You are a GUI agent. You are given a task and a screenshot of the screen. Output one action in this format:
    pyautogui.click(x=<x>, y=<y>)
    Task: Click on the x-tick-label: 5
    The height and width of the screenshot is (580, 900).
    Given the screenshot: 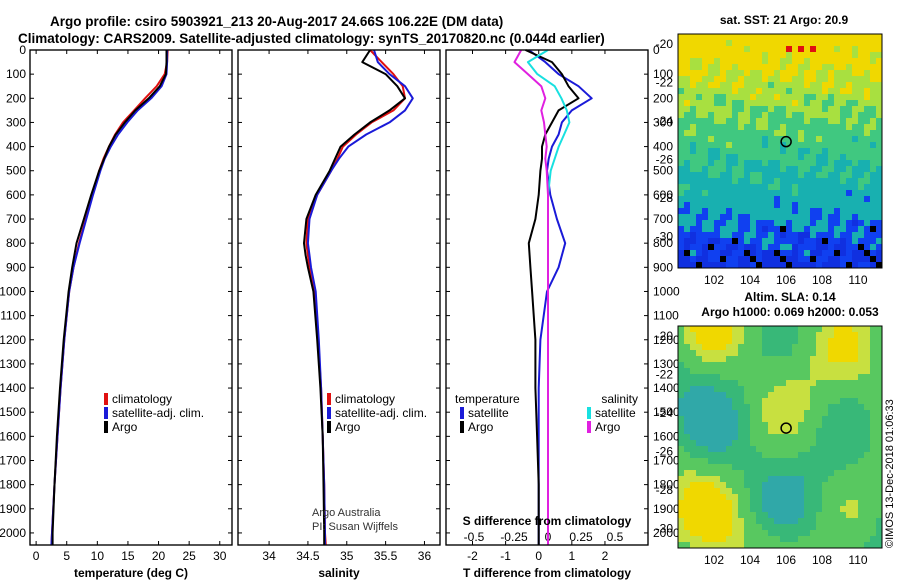 What is the action you would take?
    pyautogui.click(x=66, y=556)
    